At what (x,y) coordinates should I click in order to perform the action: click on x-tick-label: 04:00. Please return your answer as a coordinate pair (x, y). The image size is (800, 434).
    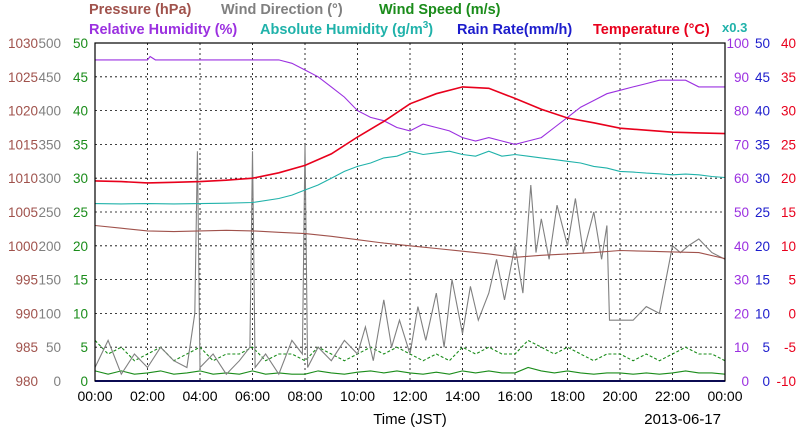
    Looking at the image, I should click on (199, 396).